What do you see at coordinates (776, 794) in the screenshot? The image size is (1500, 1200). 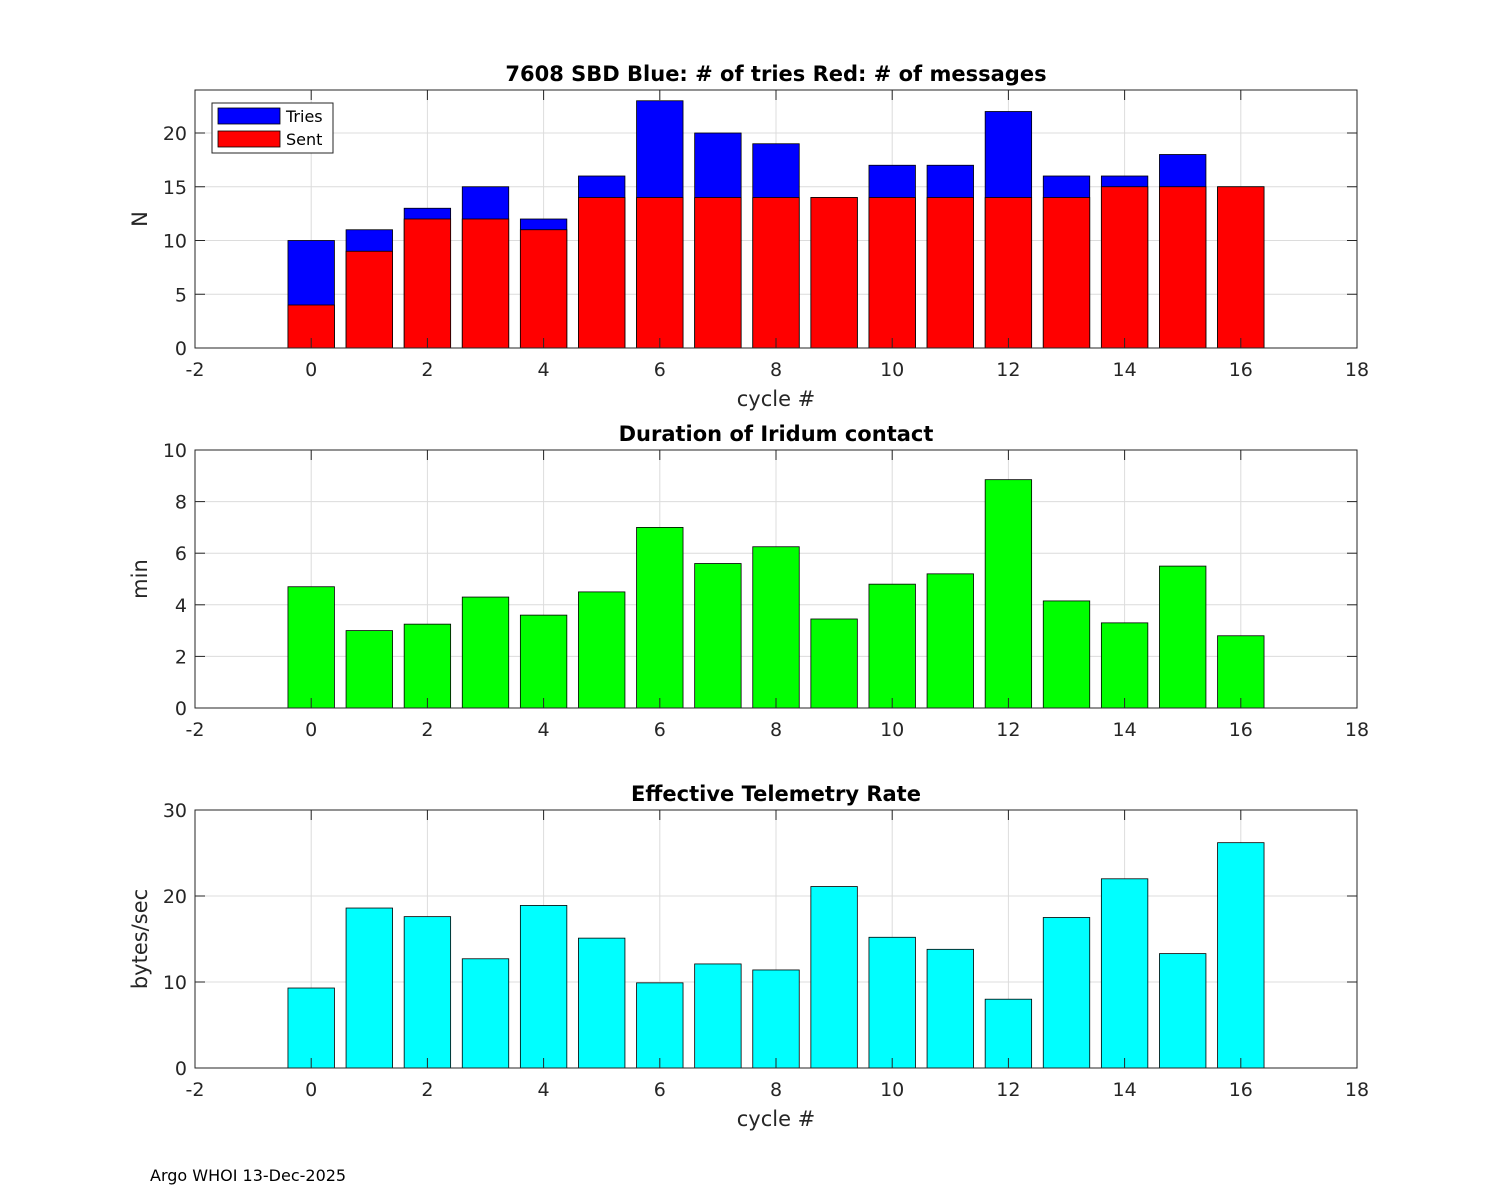 I see `chart-title: Effective Telemetry Rate` at bounding box center [776, 794].